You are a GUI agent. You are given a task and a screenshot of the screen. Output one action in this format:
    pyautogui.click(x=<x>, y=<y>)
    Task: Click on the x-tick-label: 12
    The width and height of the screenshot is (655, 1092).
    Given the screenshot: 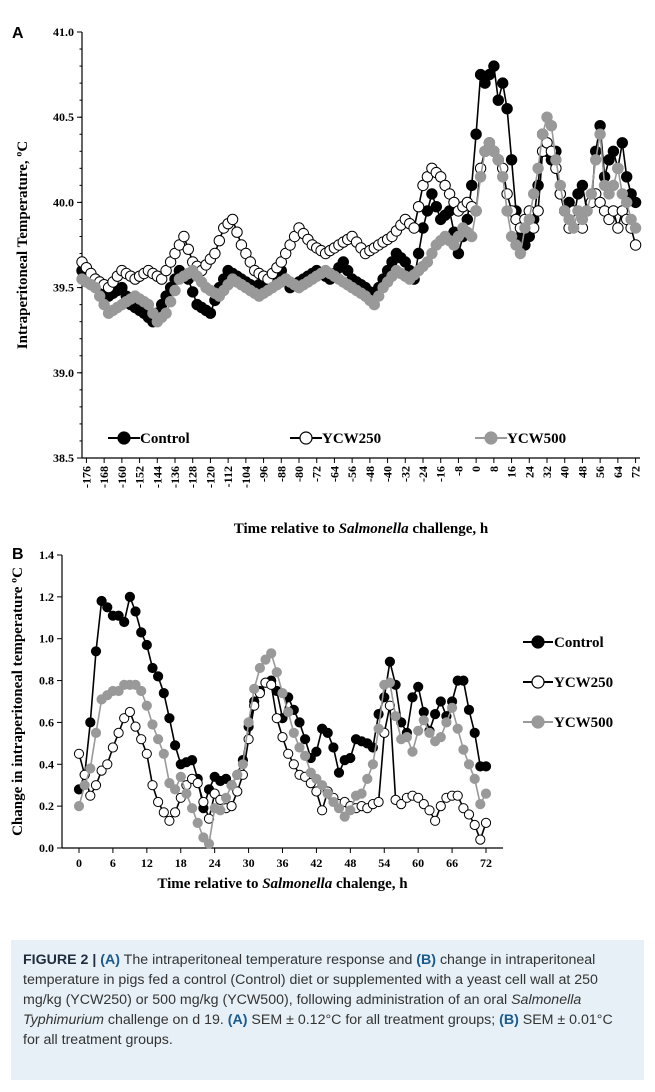 What is the action you would take?
    pyautogui.click(x=147, y=863)
    